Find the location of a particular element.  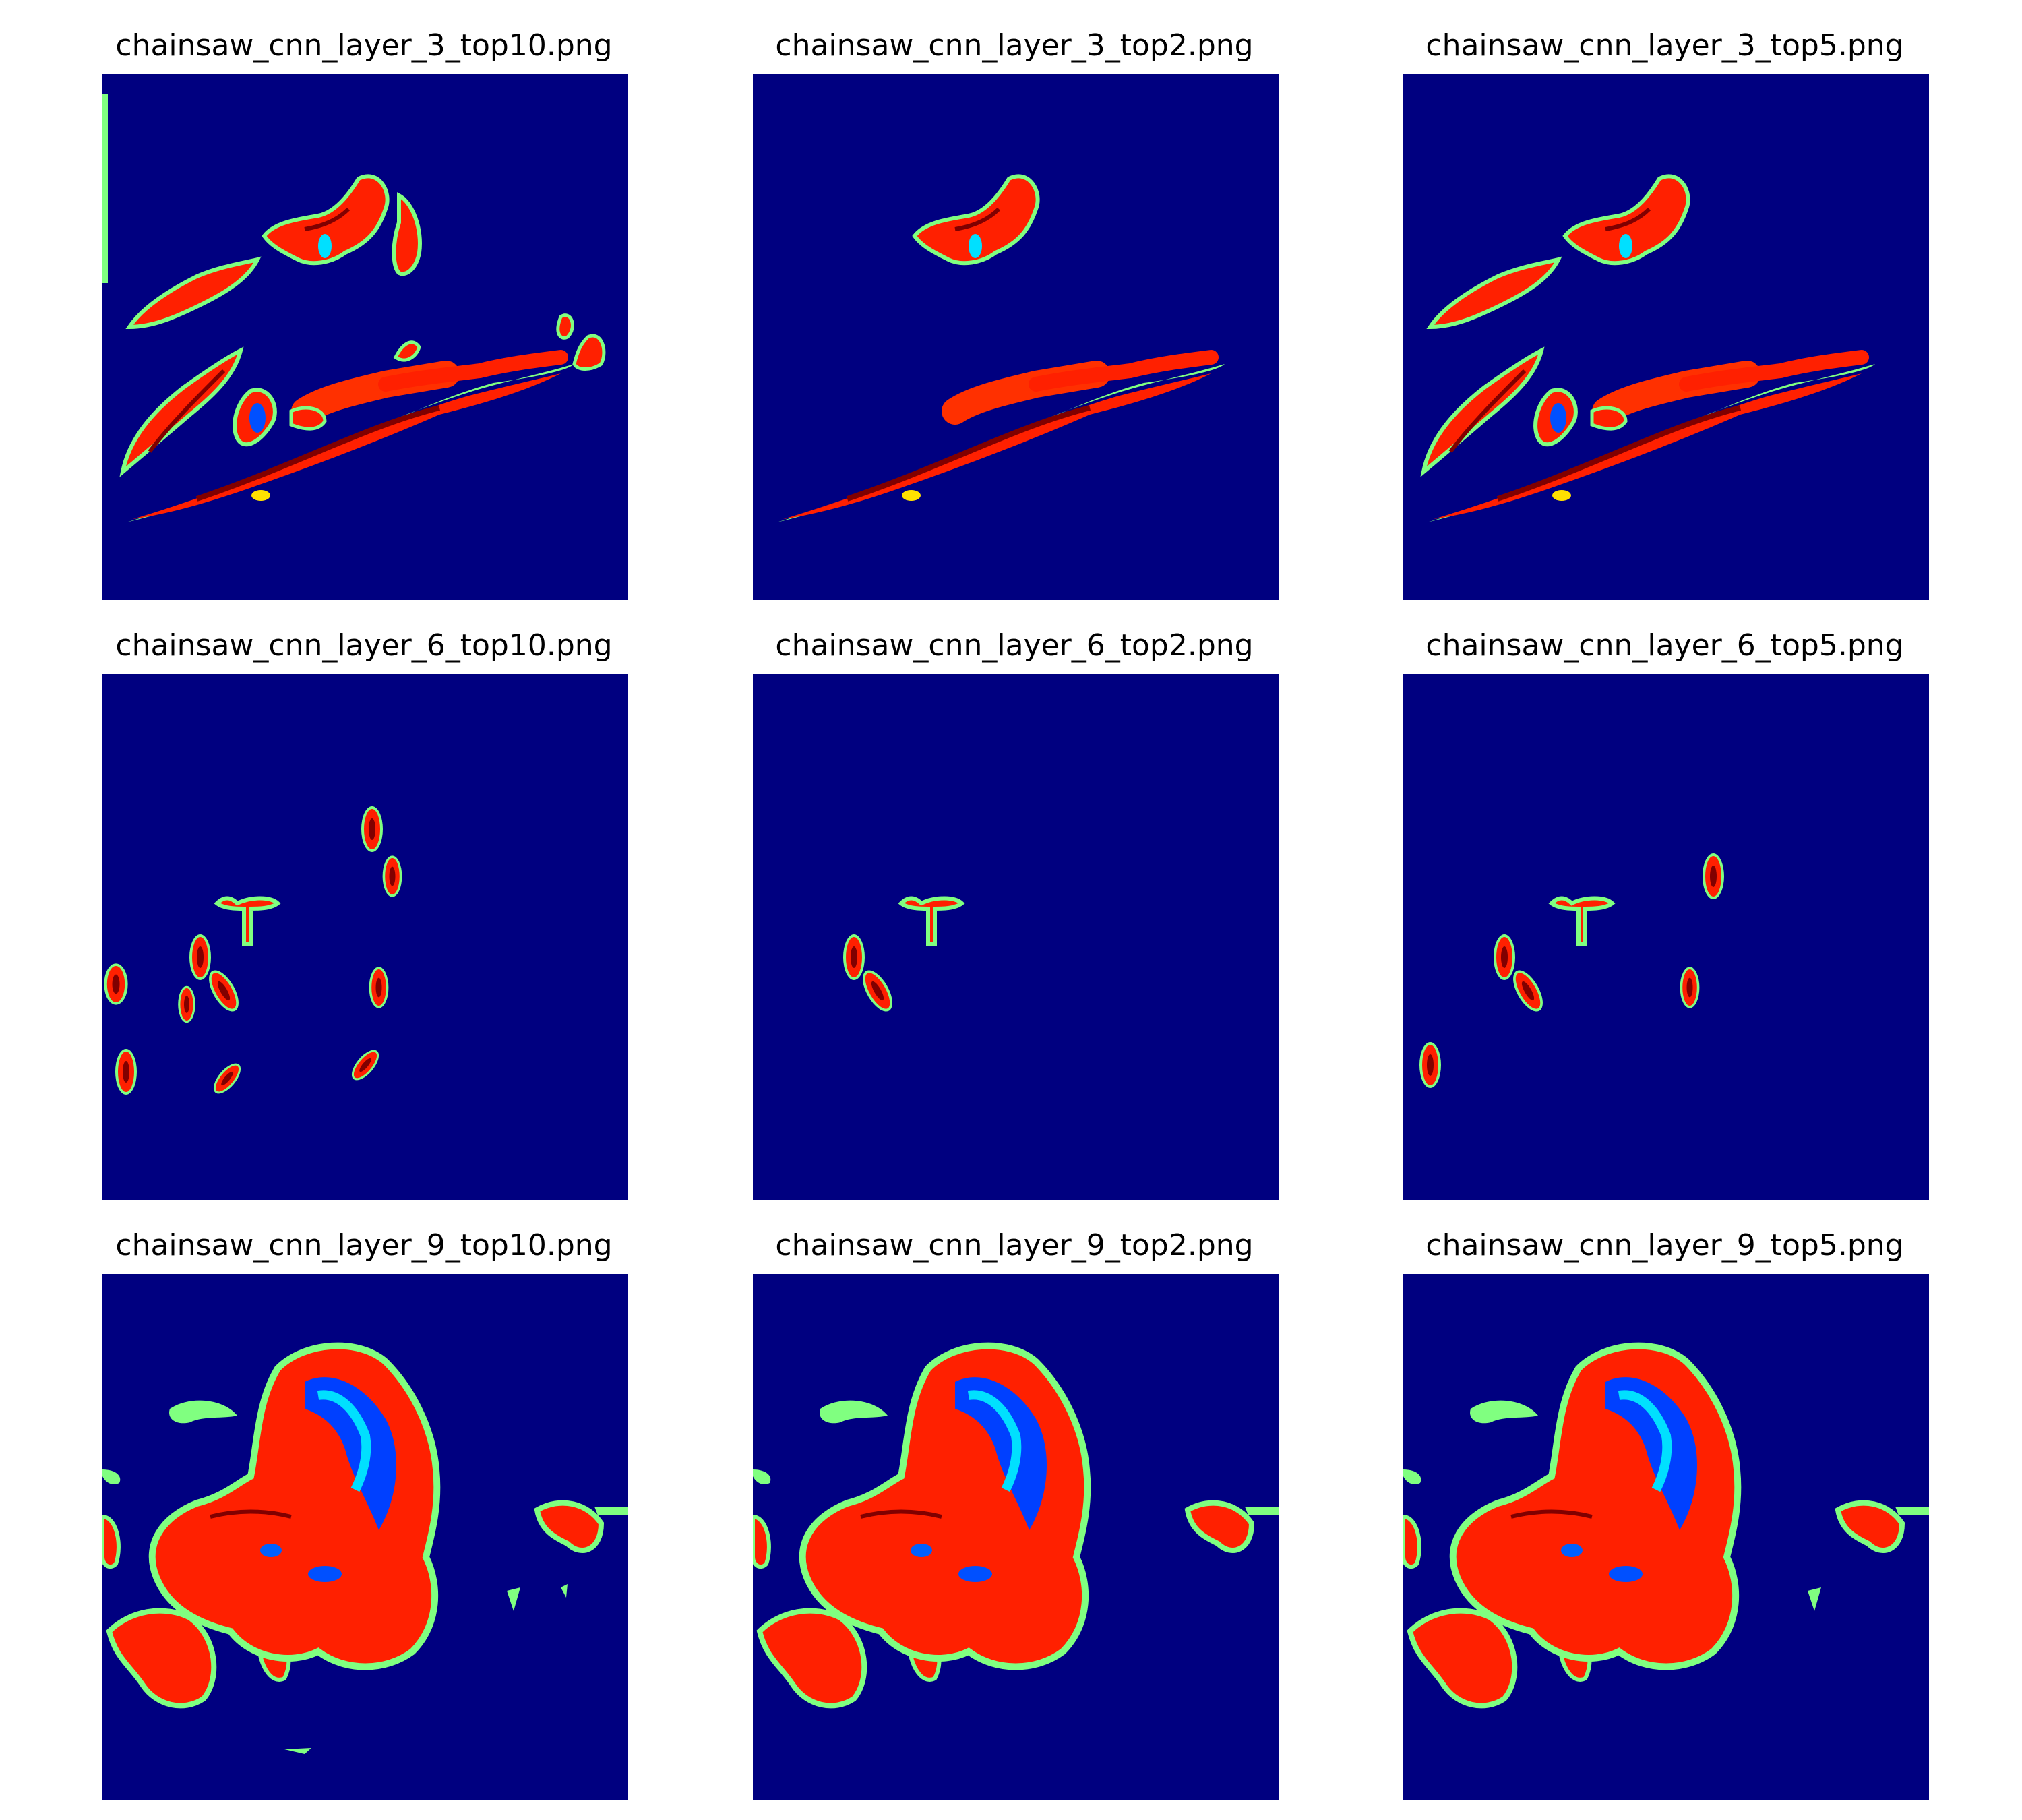

heatmap-layer9-top2 is located at coordinates (1016, 1537).